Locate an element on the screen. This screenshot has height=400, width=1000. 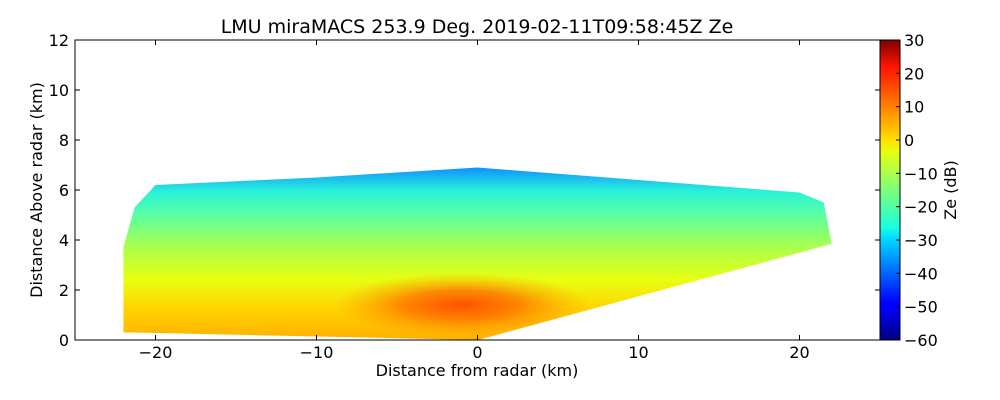
colorbar-tick-label: −20 is located at coordinates (921, 207).